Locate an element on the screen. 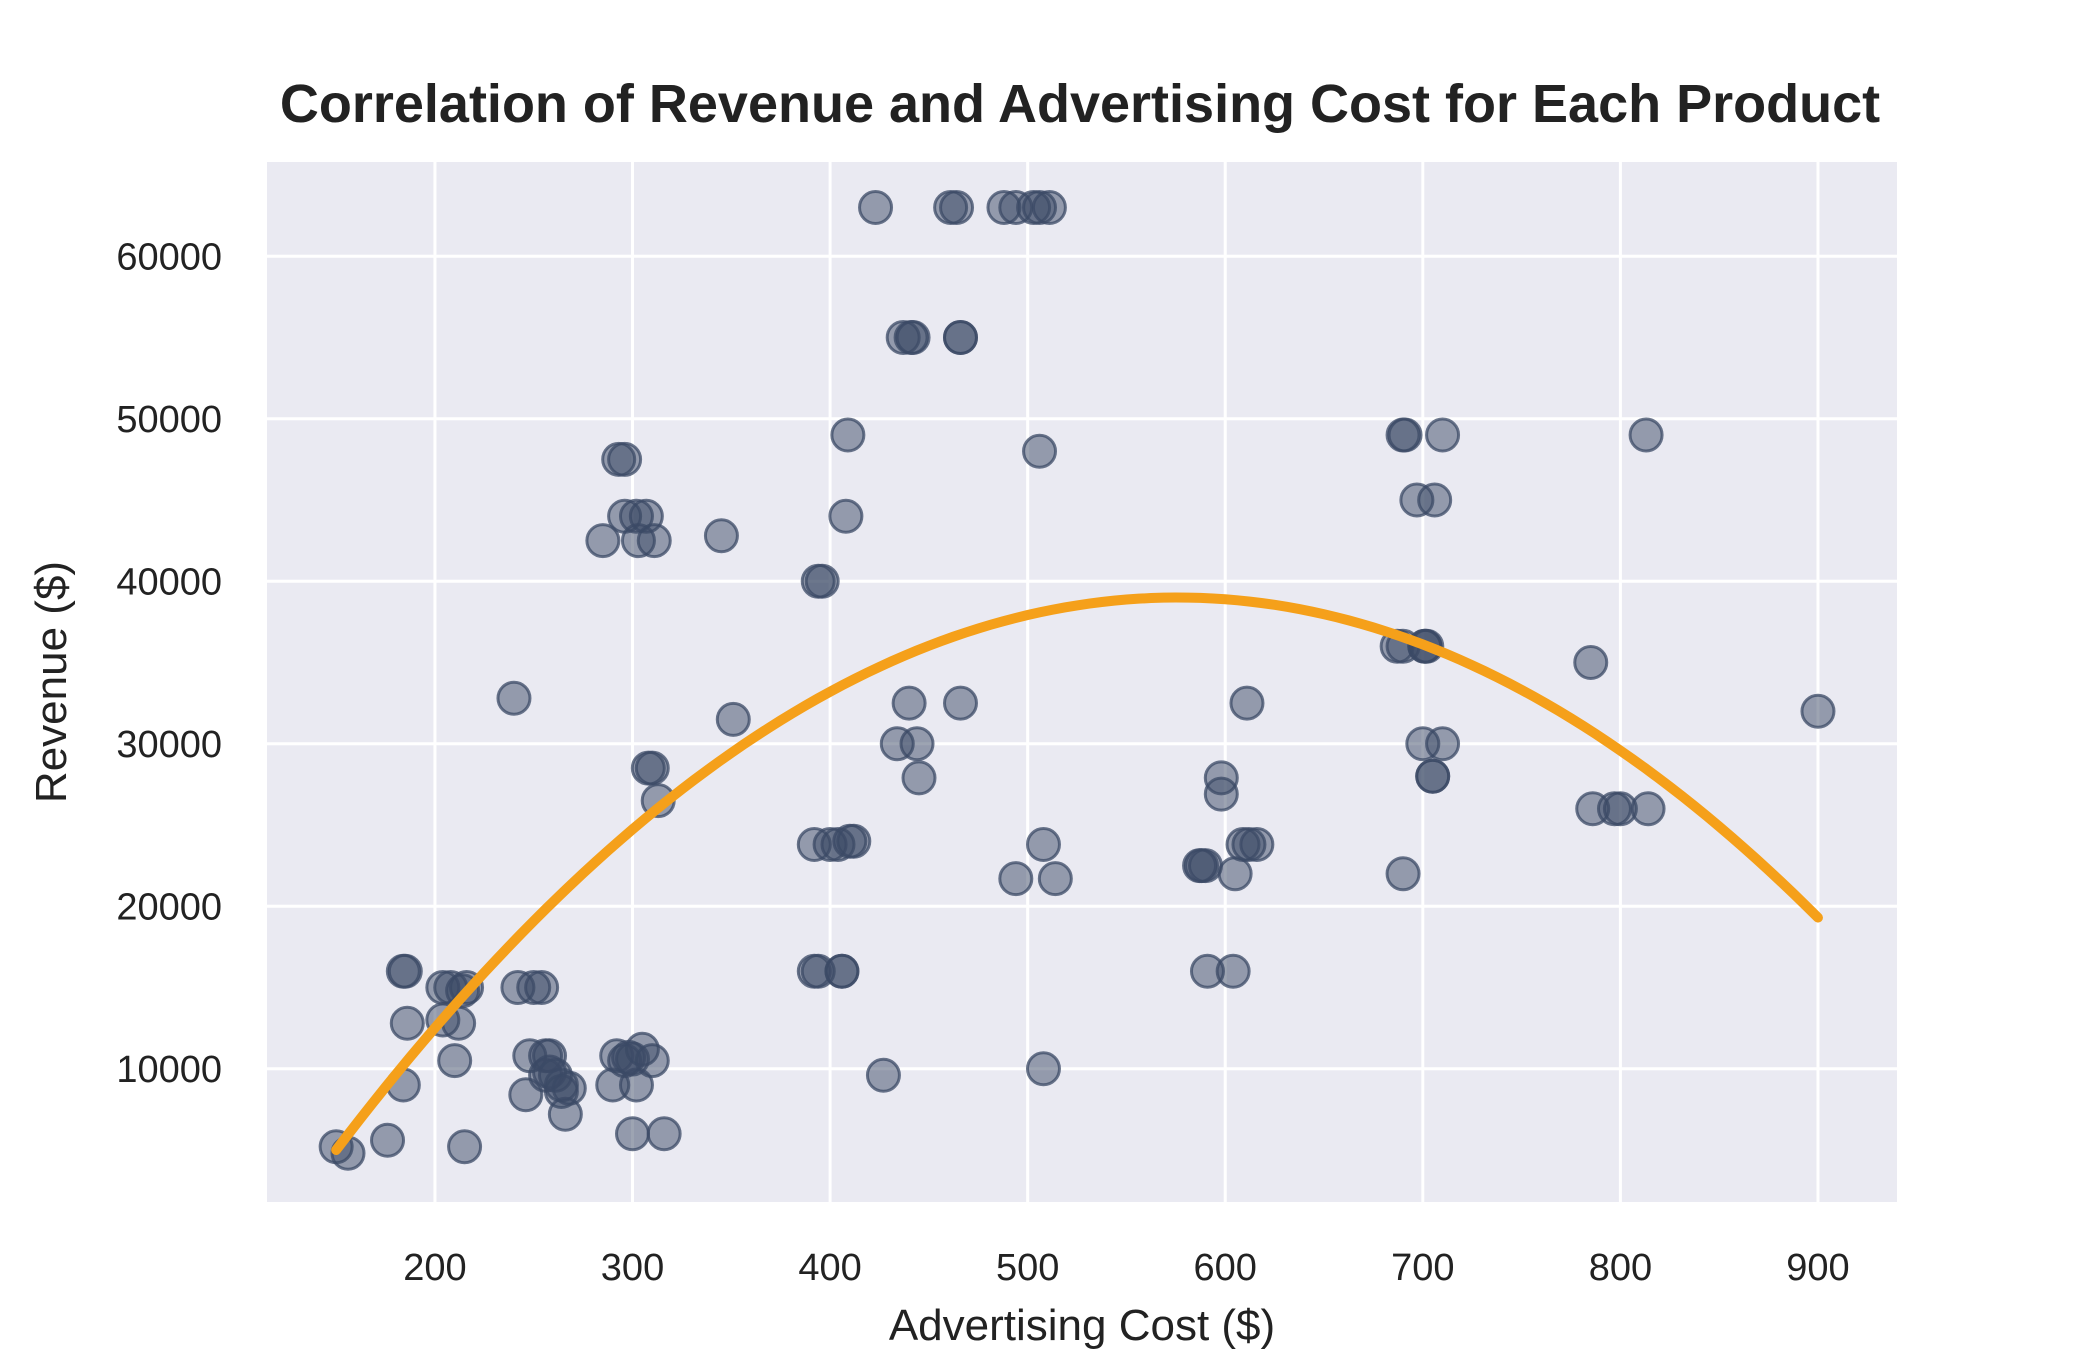 Image resolution: width=2100 pixels, height=1350 pixels. x-tick-label: 200 is located at coordinates (434, 1268).